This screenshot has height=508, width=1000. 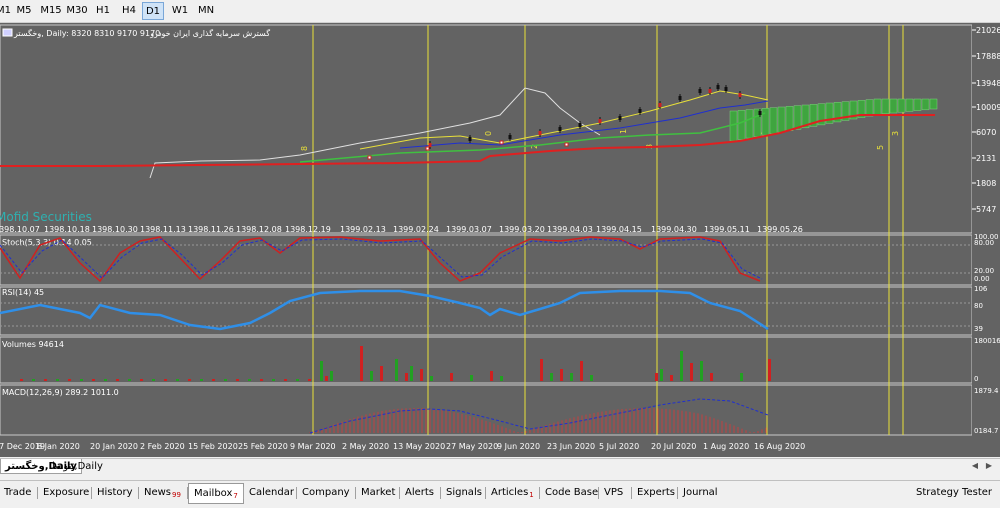 What do you see at coordinates (880, 147) in the screenshot?
I see `vertical-line-label: 5` at bounding box center [880, 147].